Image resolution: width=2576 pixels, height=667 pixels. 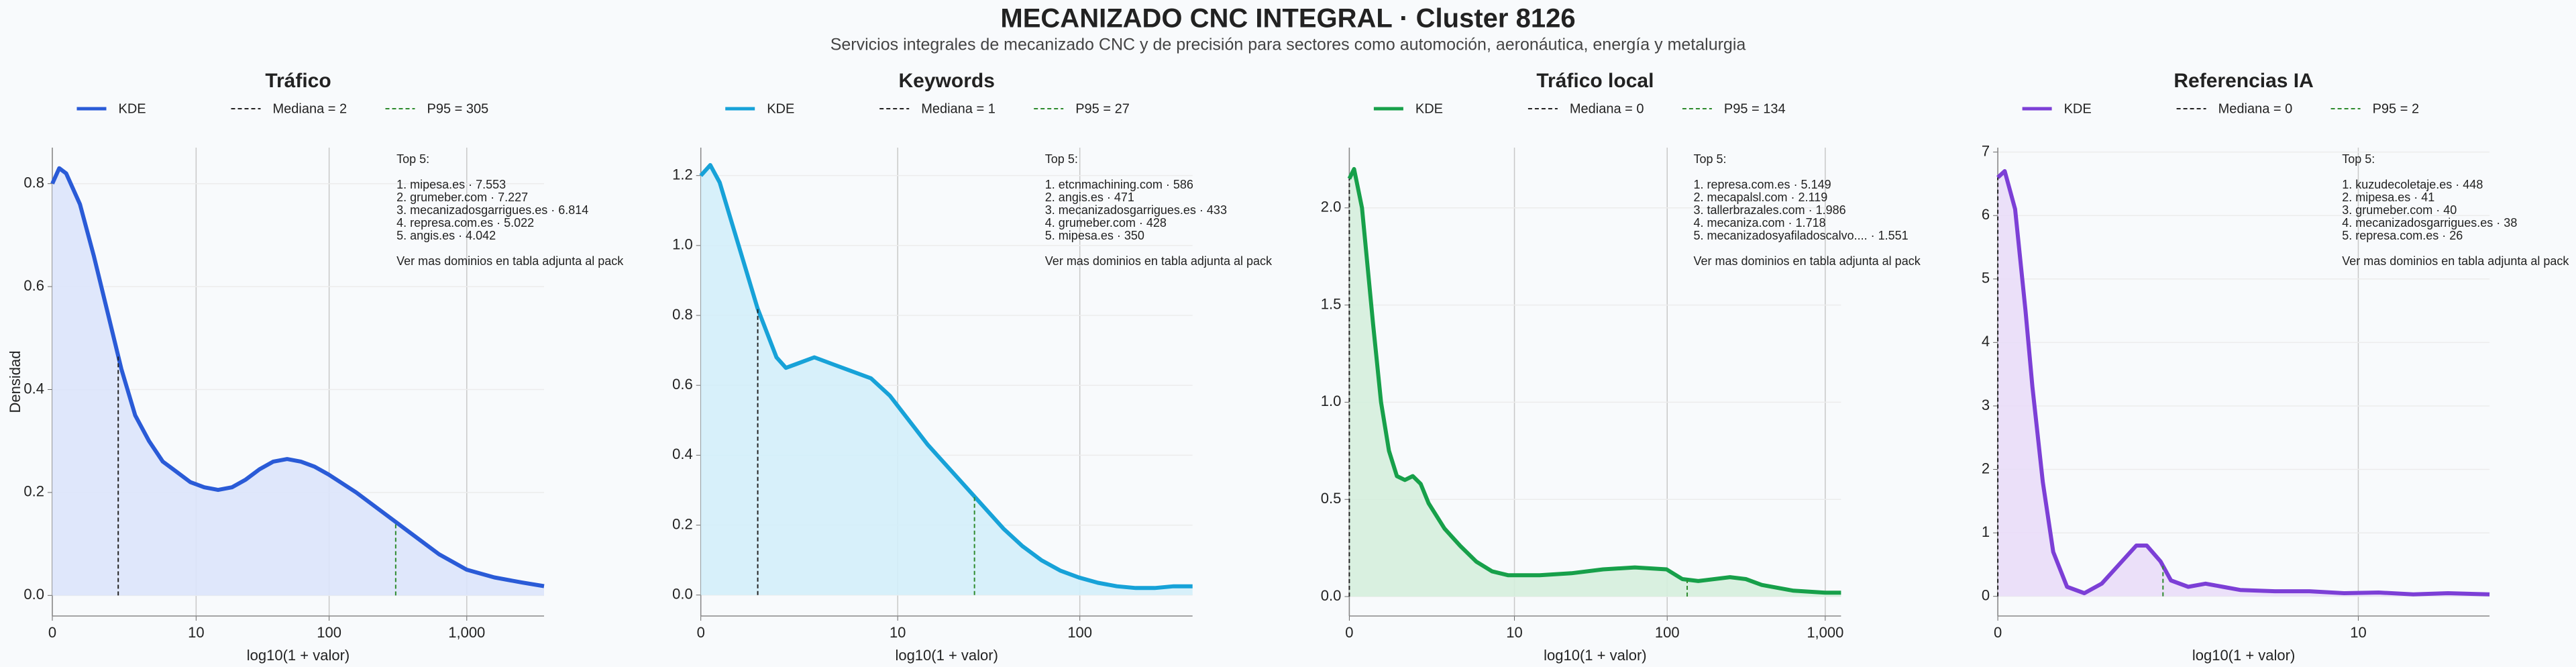 What do you see at coordinates (682, 174) in the screenshot?
I see `y-tick-label: 1.2` at bounding box center [682, 174].